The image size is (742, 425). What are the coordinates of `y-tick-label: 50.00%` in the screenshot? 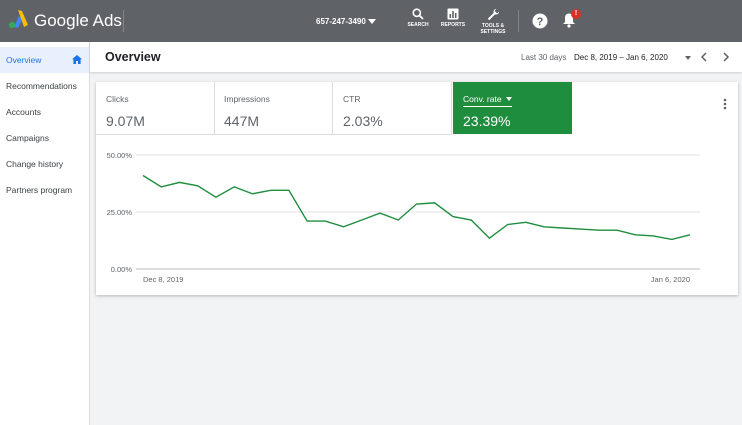 It's located at (120, 155).